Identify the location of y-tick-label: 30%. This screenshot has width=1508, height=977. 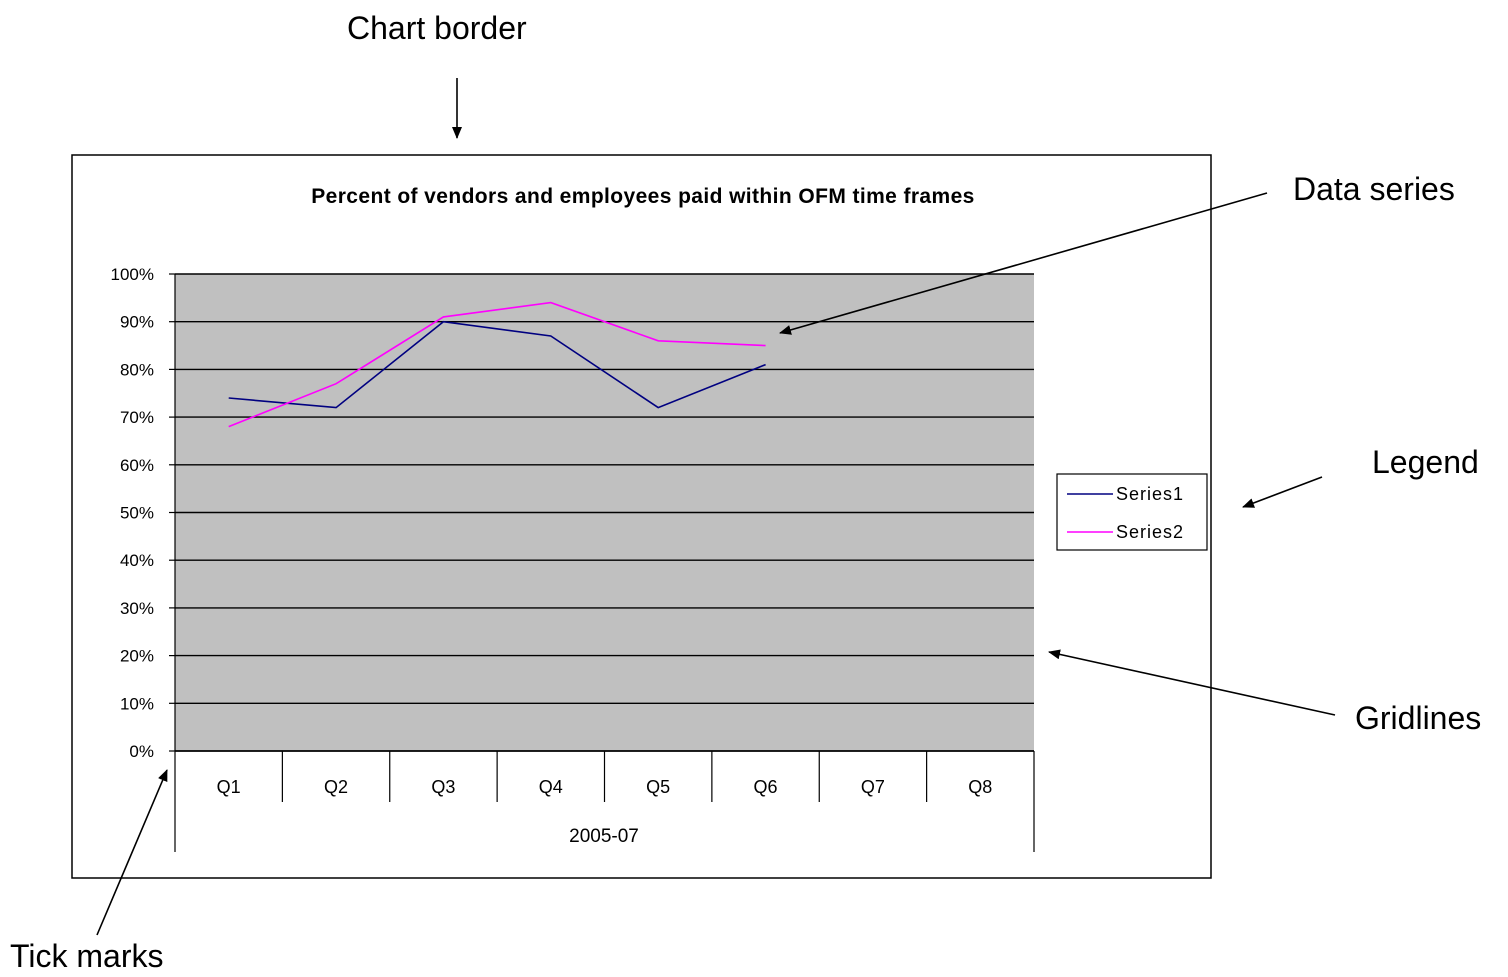
(137, 608).